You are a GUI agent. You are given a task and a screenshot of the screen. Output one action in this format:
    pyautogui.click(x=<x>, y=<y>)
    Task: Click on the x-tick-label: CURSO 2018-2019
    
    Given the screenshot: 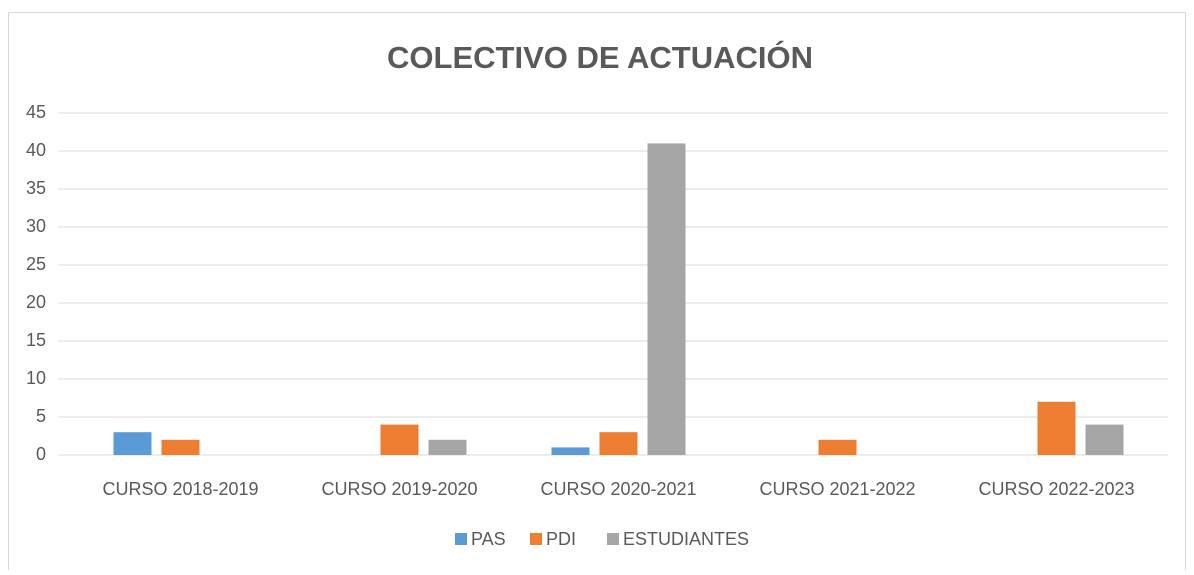 What is the action you would take?
    pyautogui.click(x=180, y=489)
    